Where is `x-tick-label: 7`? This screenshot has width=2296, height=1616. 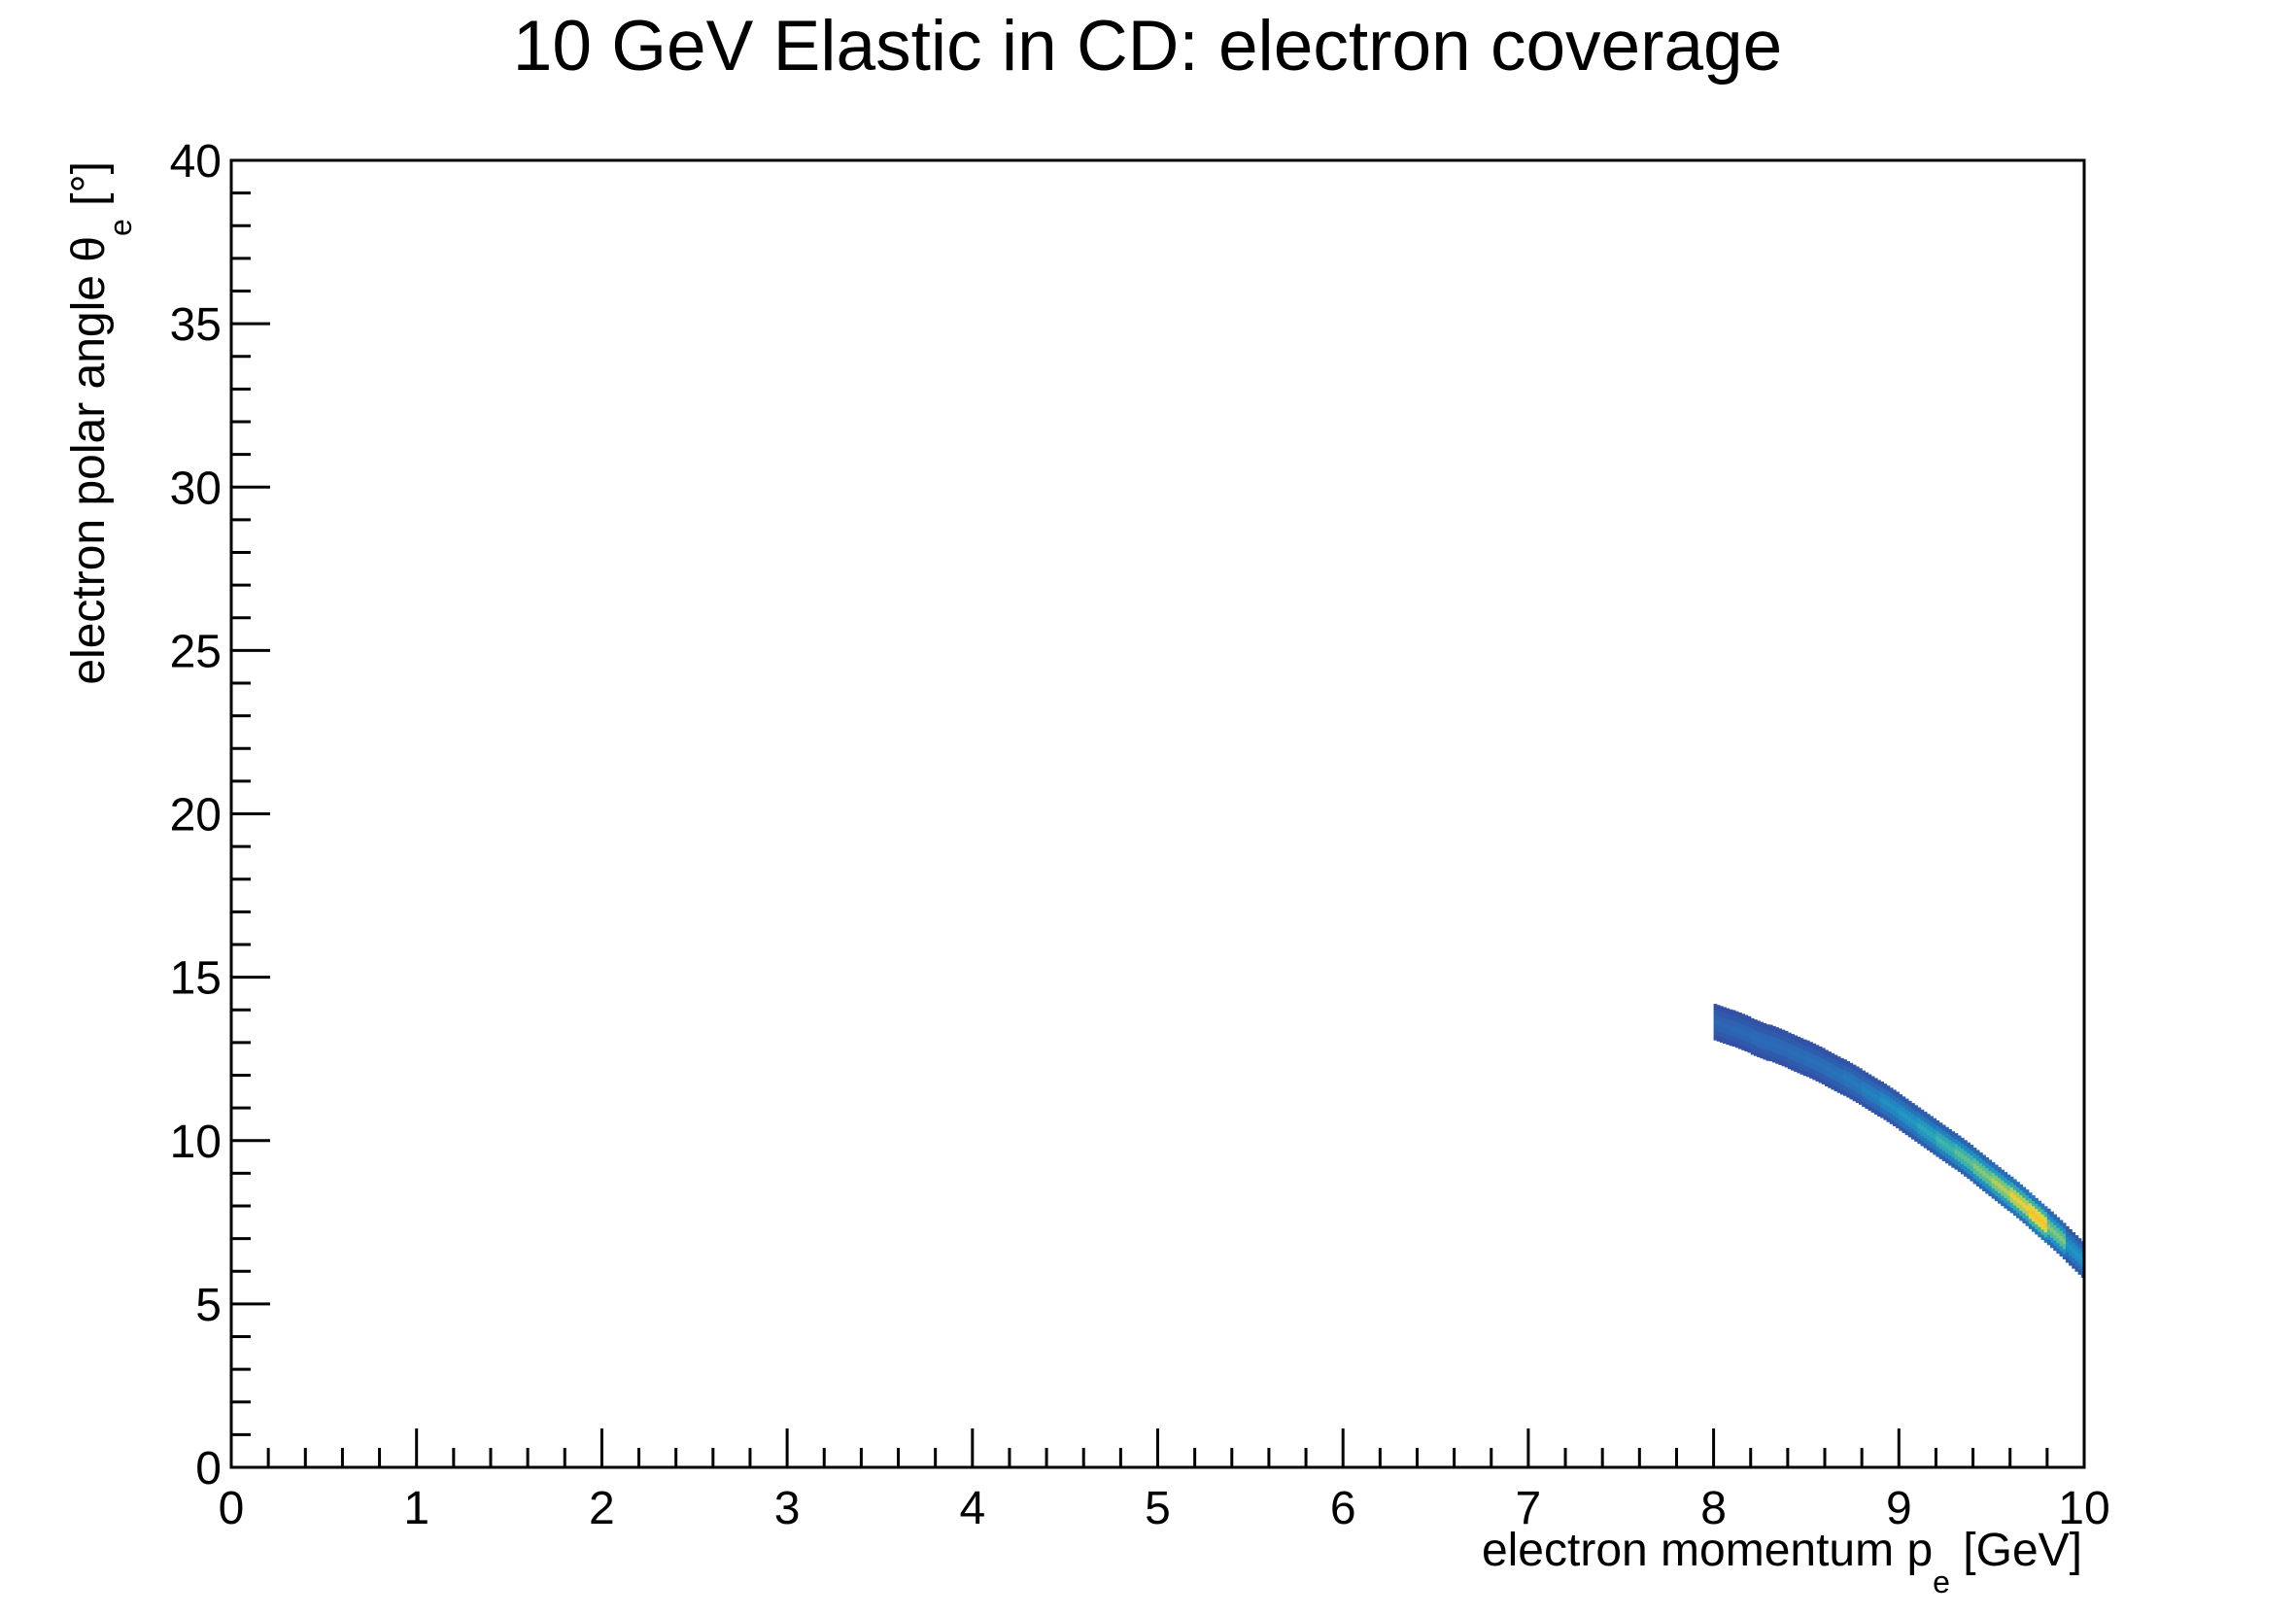
x-tick-label: 7 is located at coordinates (1529, 1509).